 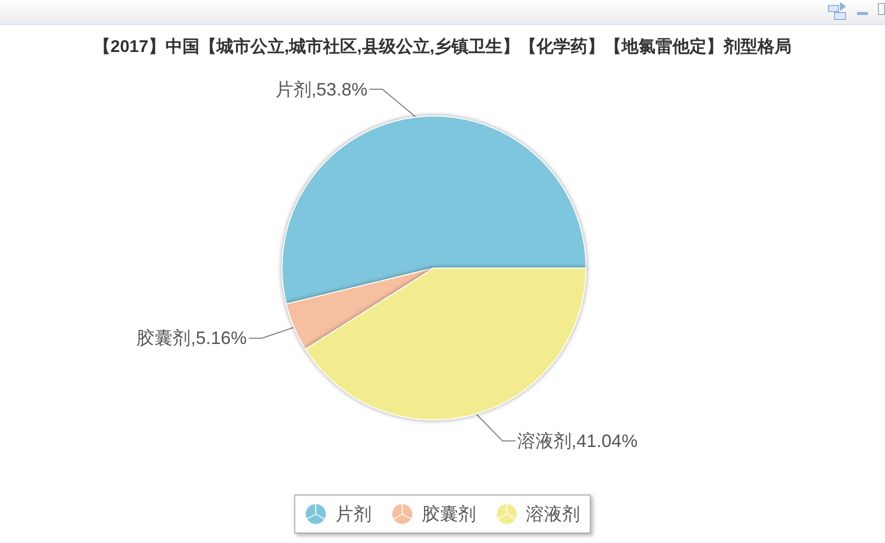 What do you see at coordinates (191, 338) in the screenshot?
I see `data-label: 胶囊剂,5.16%` at bounding box center [191, 338].